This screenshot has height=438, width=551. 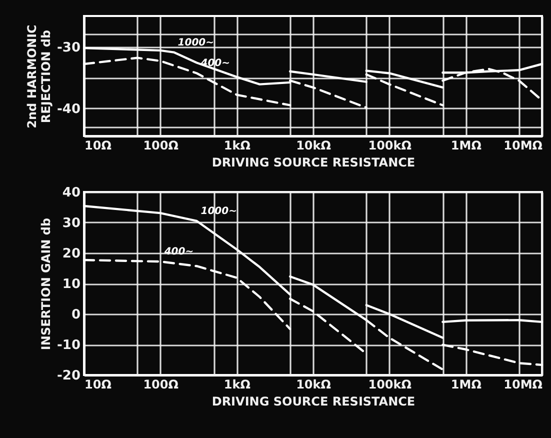 I want to click on y-tick-label: -20, so click(x=68, y=376).